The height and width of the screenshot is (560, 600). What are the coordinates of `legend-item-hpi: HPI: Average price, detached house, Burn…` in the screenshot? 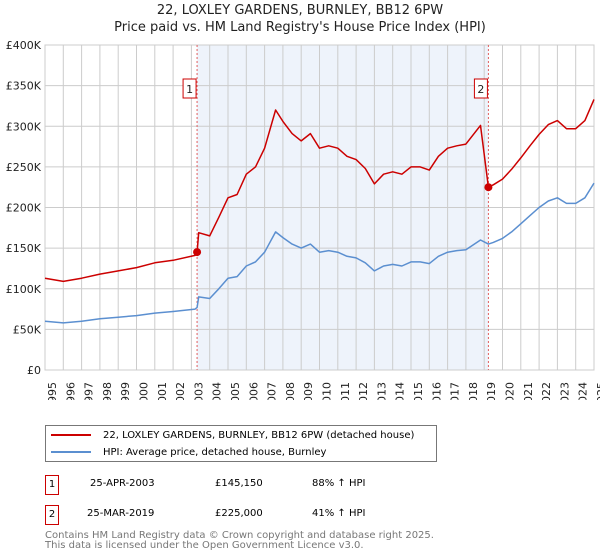 It's located at (186, 452).